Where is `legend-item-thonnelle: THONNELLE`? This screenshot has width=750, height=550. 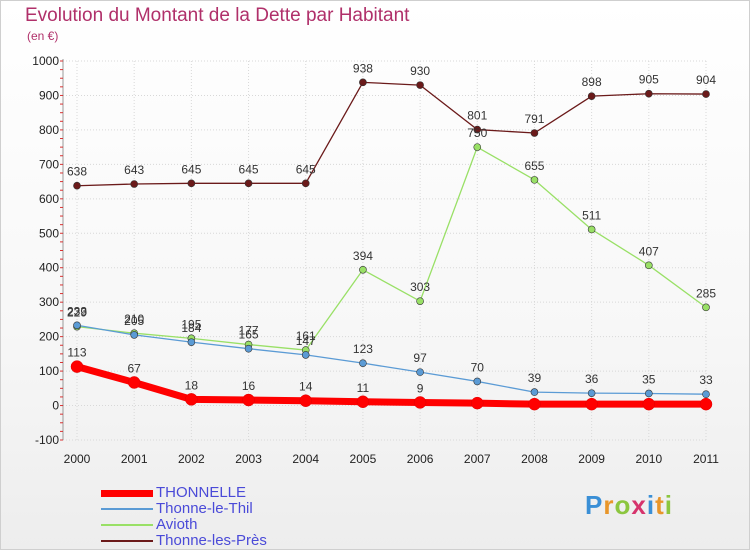
legend-item-thonnelle: THONNELLE is located at coordinates (184, 493).